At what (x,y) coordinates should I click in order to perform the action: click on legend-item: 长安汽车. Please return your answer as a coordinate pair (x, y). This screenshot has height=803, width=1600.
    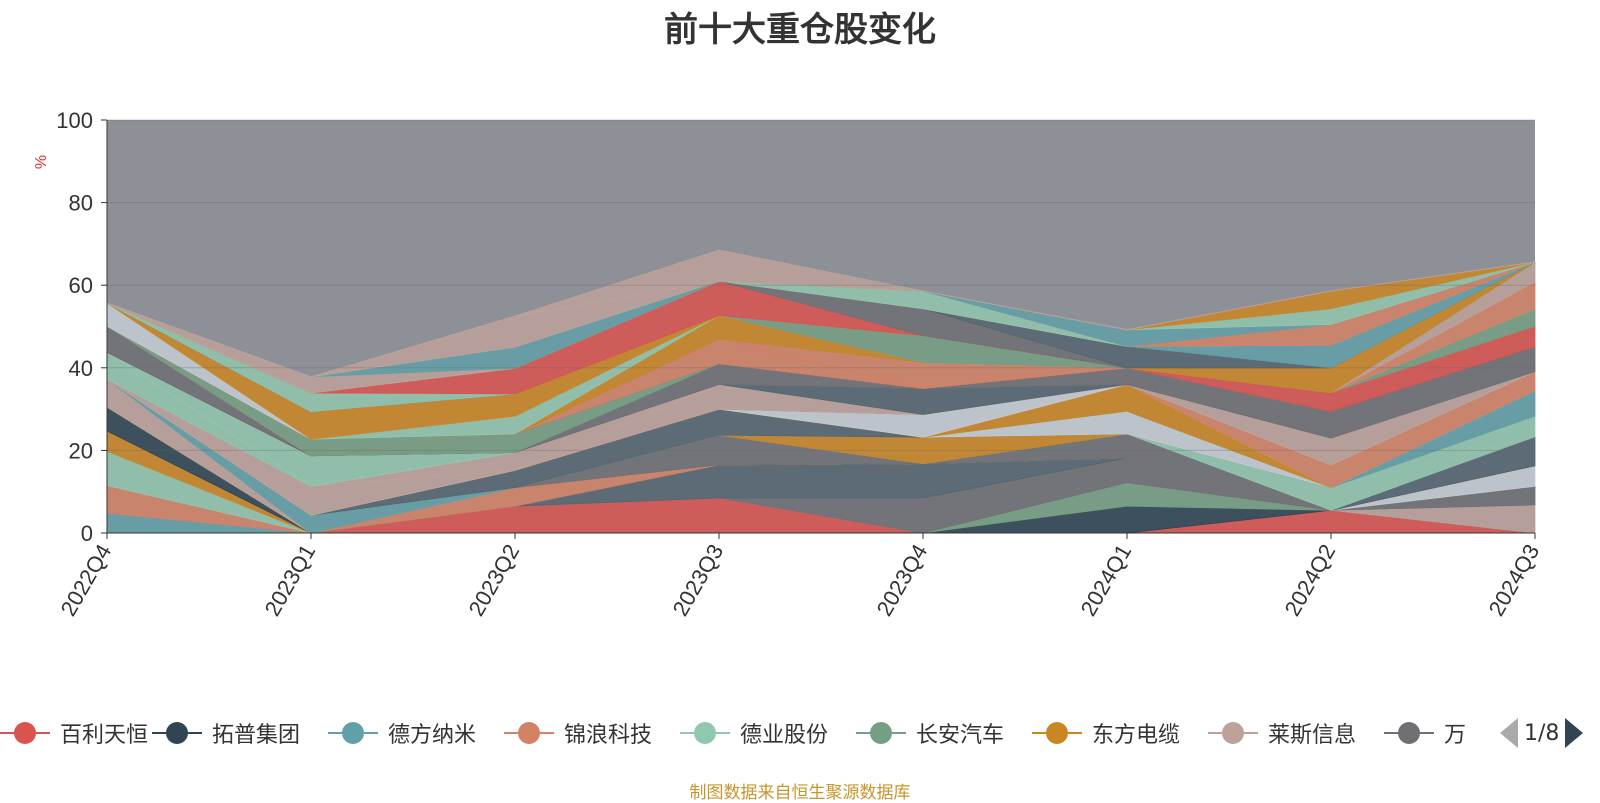
    Looking at the image, I should click on (930, 733).